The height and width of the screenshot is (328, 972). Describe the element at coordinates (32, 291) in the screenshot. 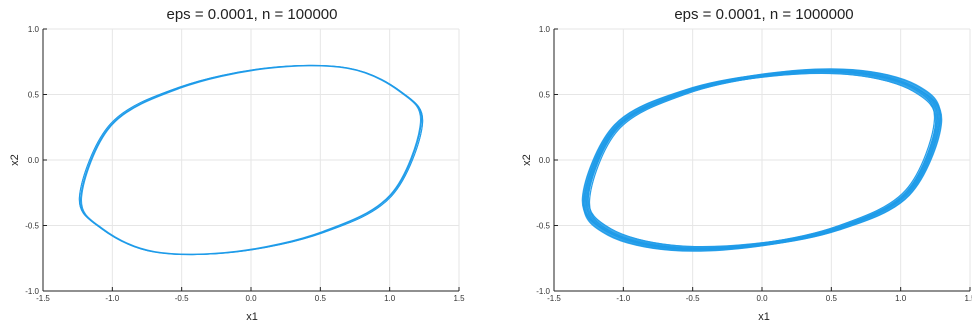

I see `left-ytick-label-0: -1.0` at that location.